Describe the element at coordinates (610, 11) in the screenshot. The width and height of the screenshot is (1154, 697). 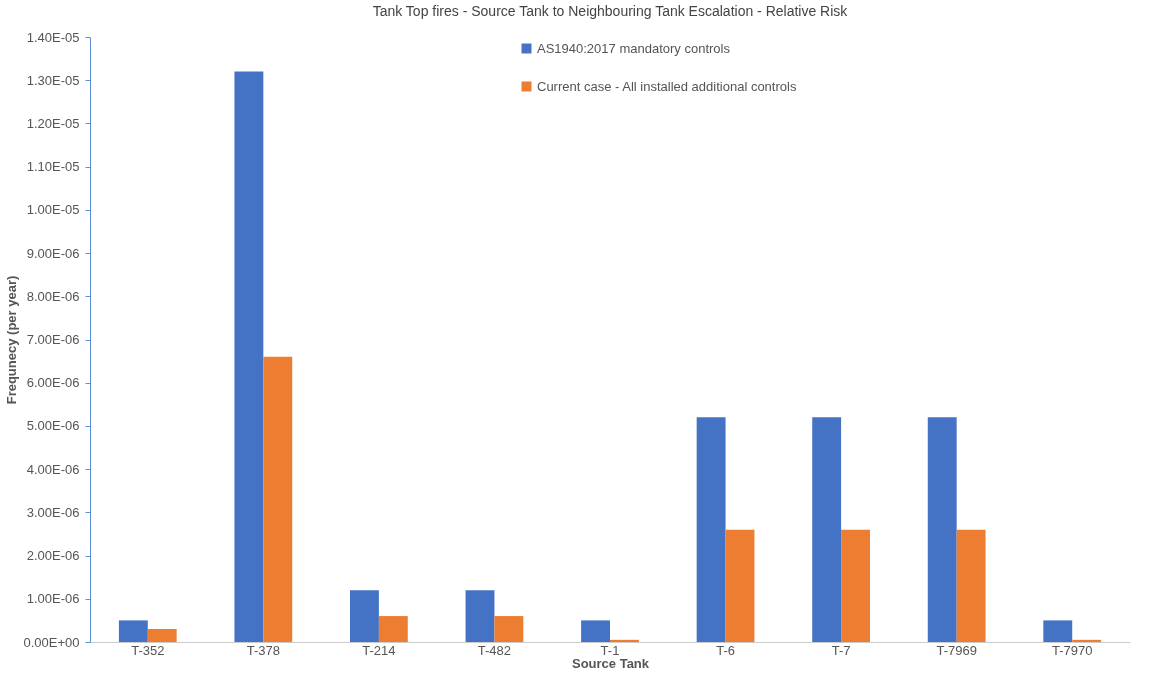
I see `chart-title: Tank Top fires - Source Tank to Neighbouring Tank Escalation - Relative Risk` at that location.